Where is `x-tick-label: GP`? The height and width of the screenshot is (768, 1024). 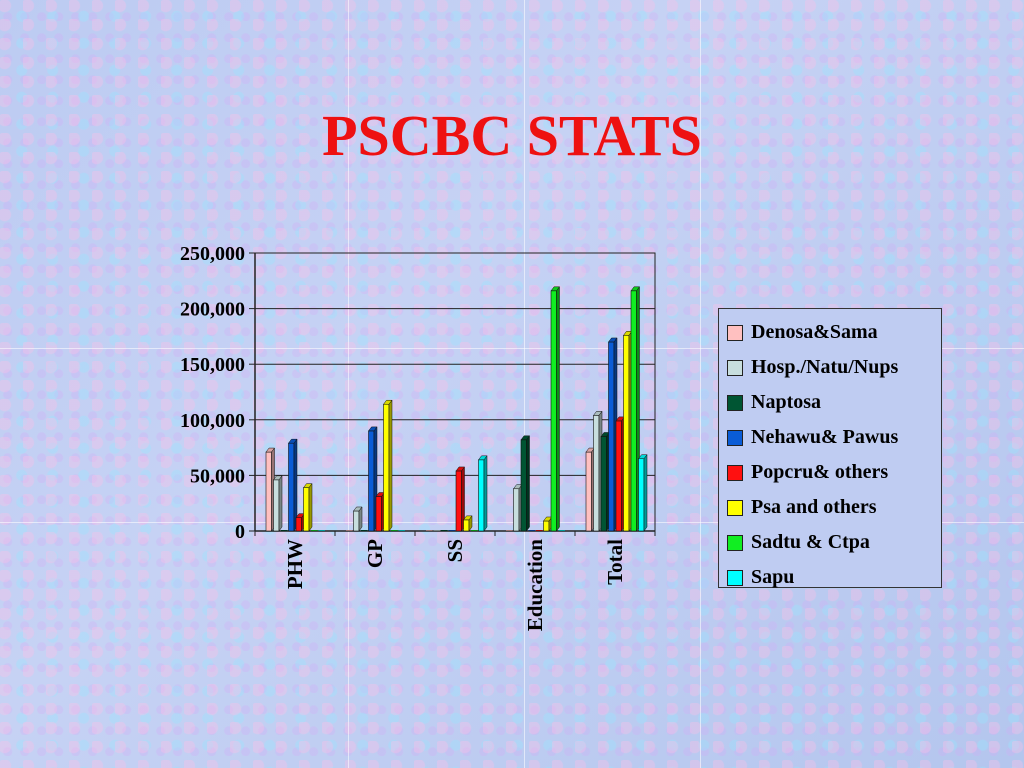
x-tick-label: GP is located at coordinates (375, 553).